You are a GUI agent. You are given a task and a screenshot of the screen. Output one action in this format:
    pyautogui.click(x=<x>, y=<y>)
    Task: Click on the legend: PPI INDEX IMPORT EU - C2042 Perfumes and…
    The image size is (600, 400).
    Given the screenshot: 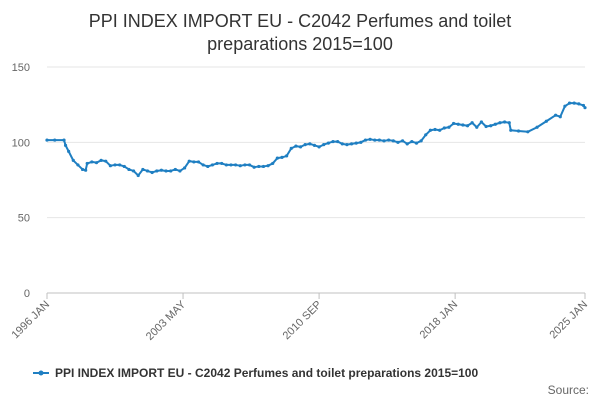 What is the action you would take?
    pyautogui.click(x=255, y=373)
    